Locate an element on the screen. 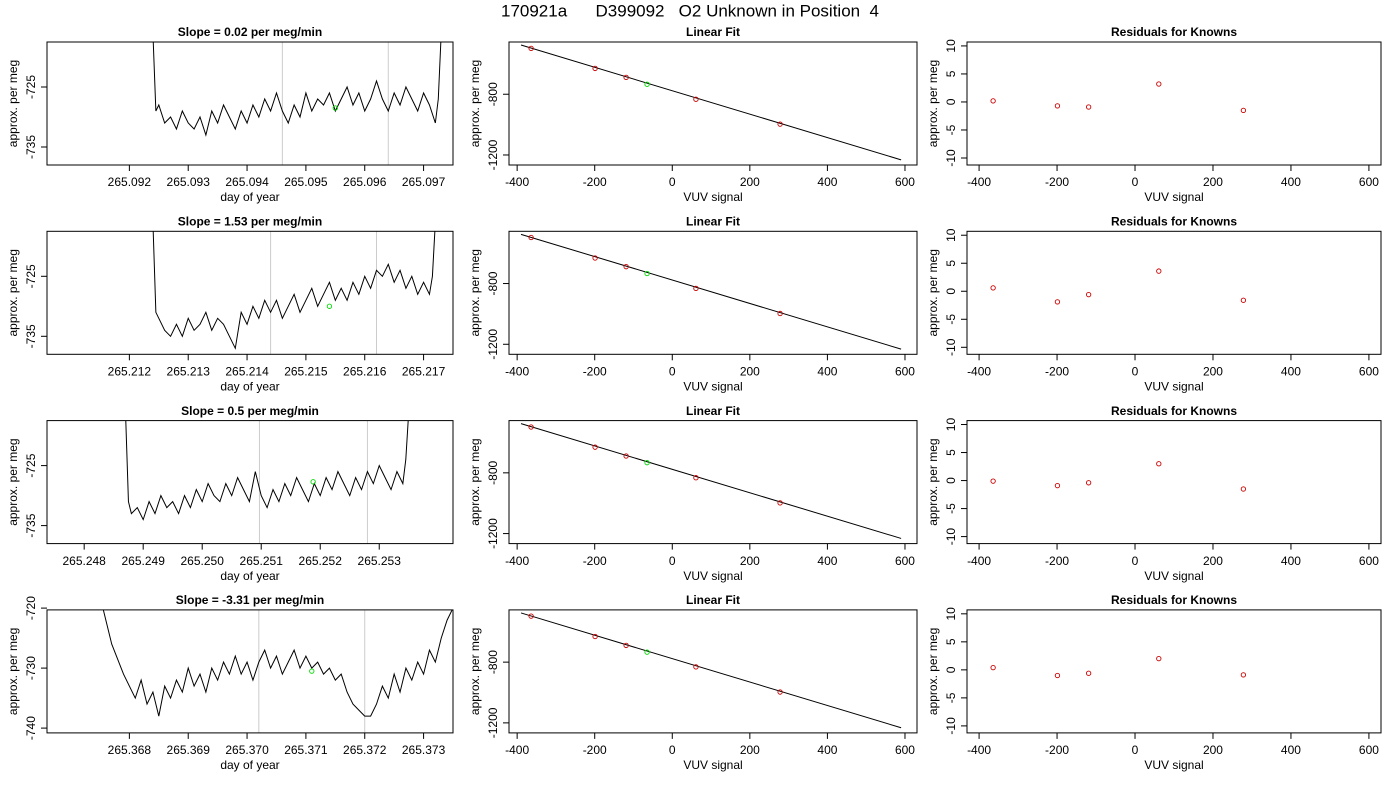 This screenshot has height=800, width=1400. x-tick-label: 265.212 is located at coordinates (130, 371).